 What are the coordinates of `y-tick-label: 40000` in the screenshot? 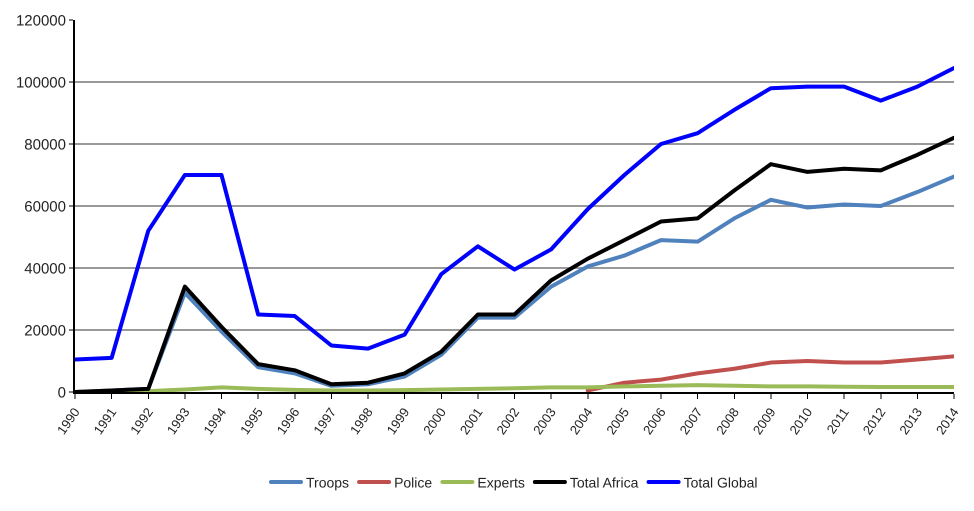 It's located at (45, 269).